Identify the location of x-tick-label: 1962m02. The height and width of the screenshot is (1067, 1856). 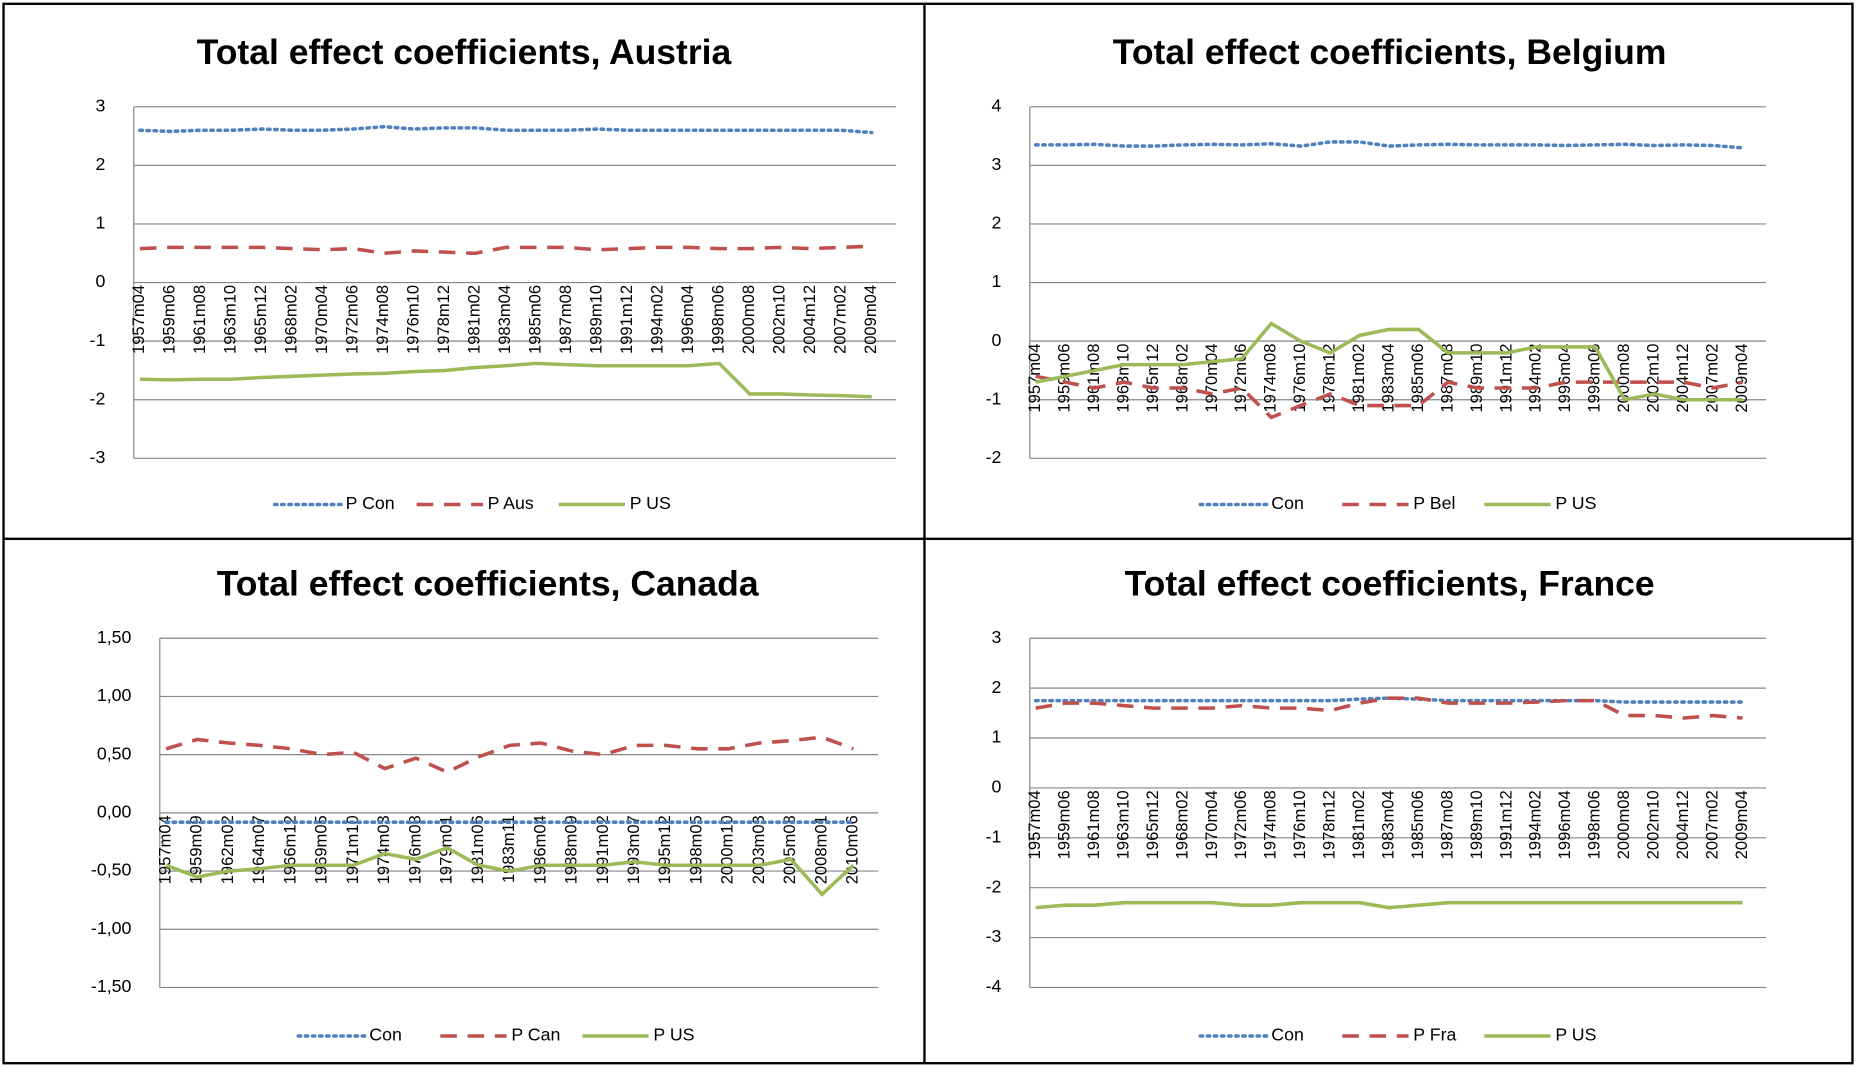
(227, 849).